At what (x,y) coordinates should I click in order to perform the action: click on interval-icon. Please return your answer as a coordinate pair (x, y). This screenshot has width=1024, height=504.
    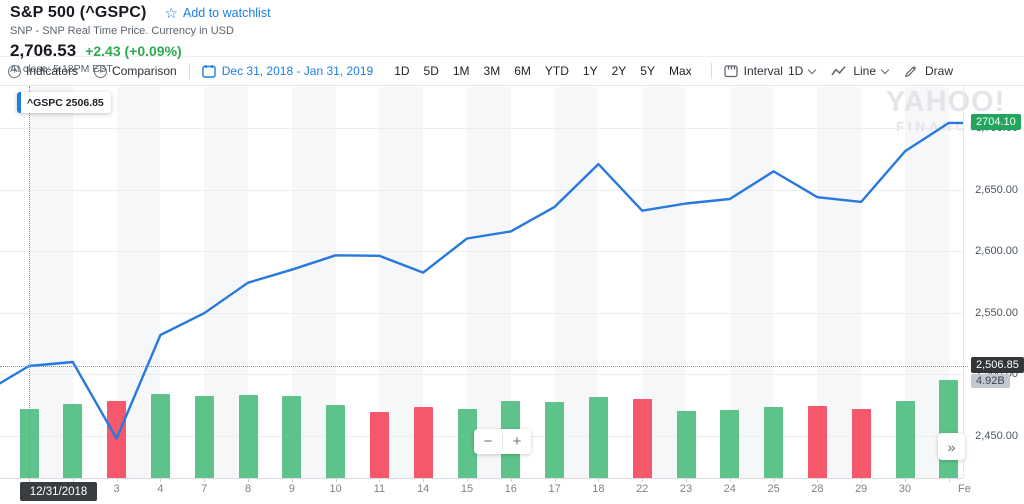
    Looking at the image, I should click on (730, 71).